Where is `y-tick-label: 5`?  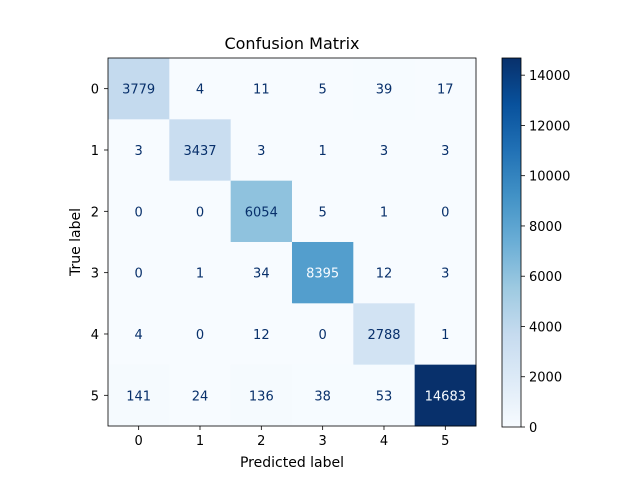 y-tick-label: 5 is located at coordinates (95, 396).